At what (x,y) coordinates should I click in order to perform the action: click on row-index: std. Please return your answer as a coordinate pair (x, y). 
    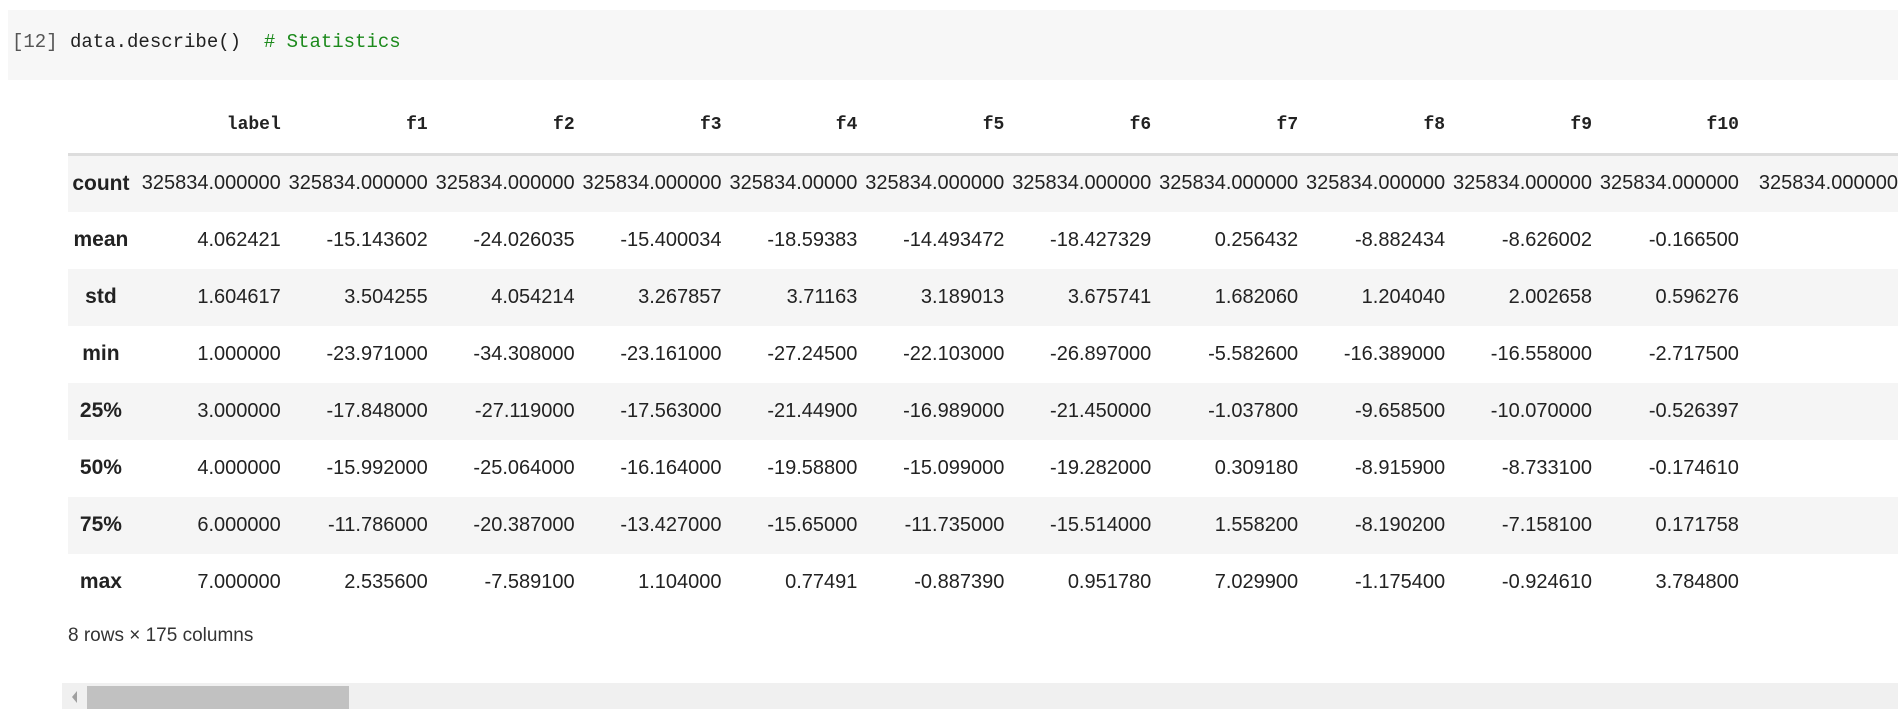
    Looking at the image, I should click on (101, 296).